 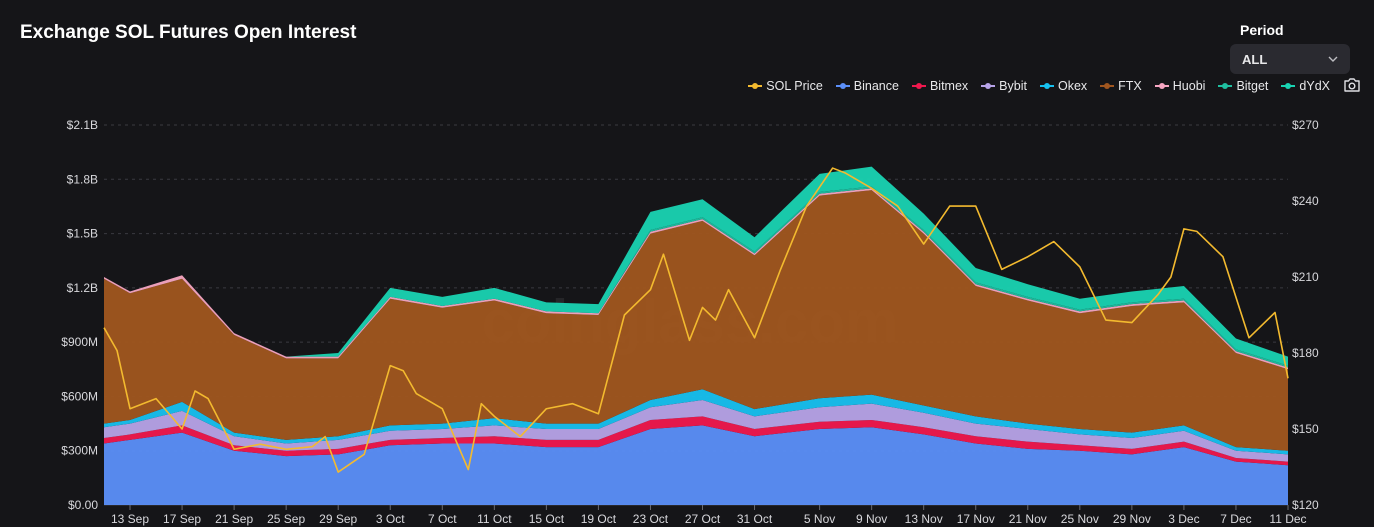 What do you see at coordinates (1287, 519) in the screenshot?
I see `x-tick-label: 11 Dec` at bounding box center [1287, 519].